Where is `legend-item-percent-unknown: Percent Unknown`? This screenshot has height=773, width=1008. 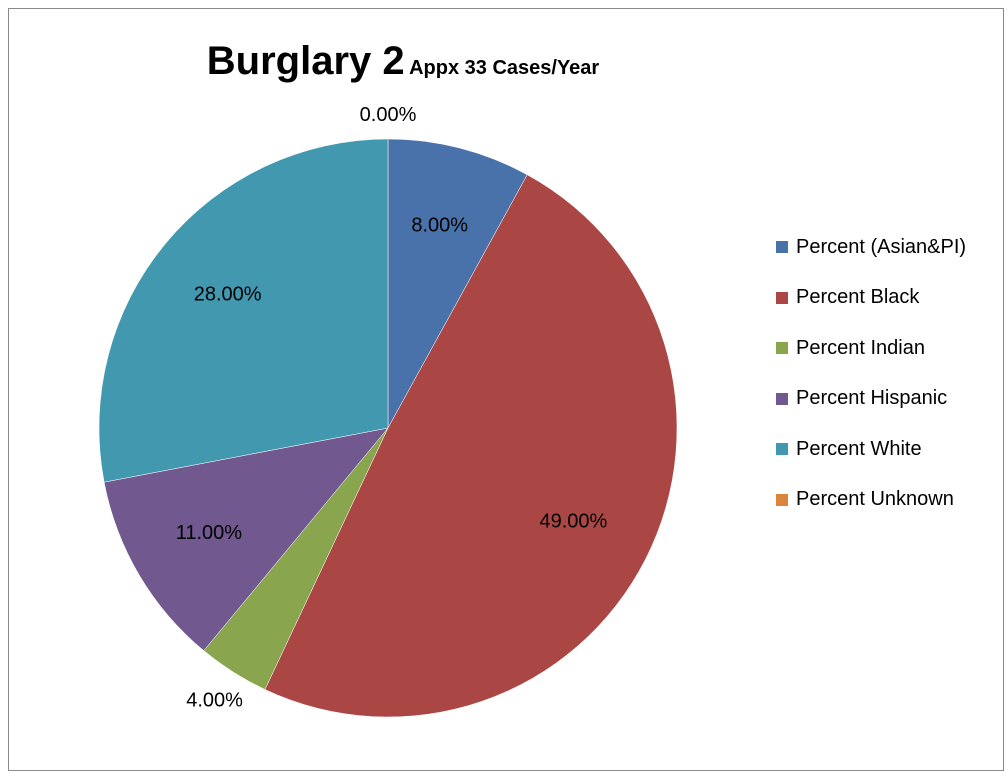
legend-item-percent-unknown: Percent Unknown is located at coordinates (871, 499).